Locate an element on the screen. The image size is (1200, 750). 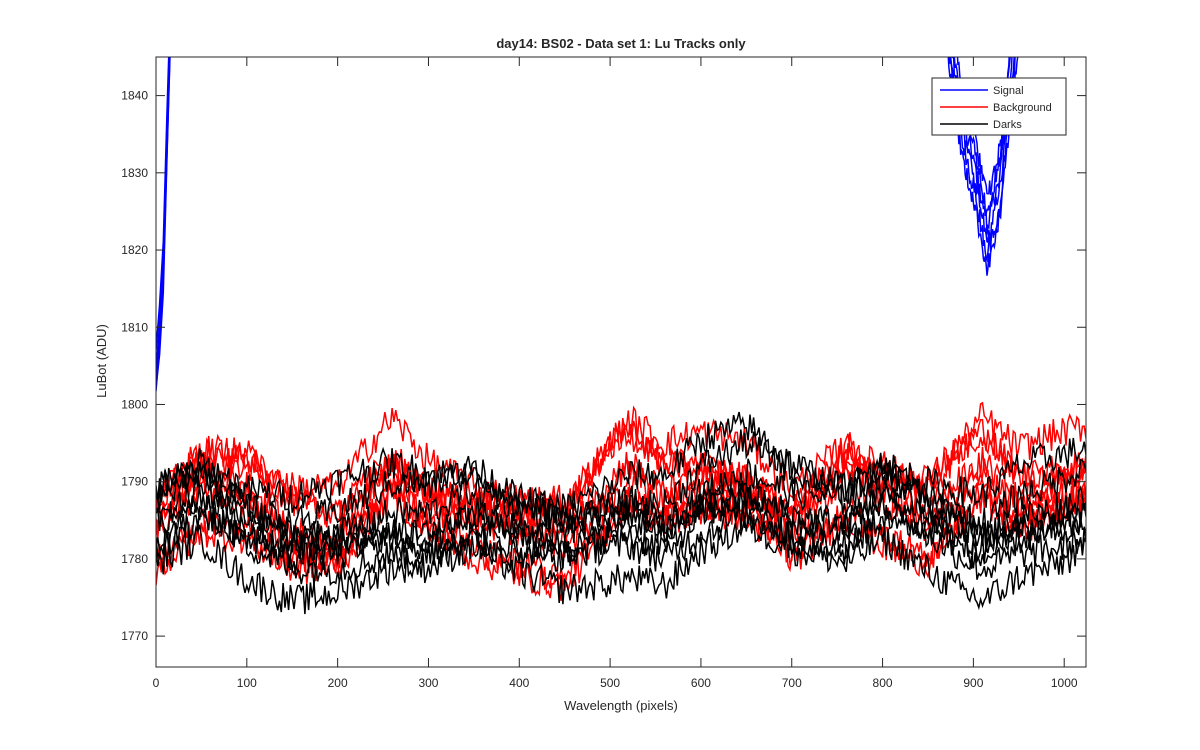
y-tick-label: 1770 is located at coordinates (134, 636).